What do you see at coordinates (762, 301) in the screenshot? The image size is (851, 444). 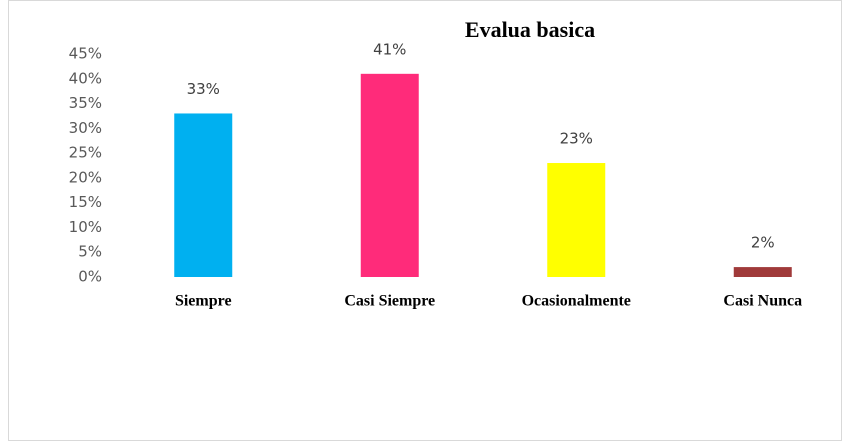 I see `x-tick-label: Casi Nunca` at bounding box center [762, 301].